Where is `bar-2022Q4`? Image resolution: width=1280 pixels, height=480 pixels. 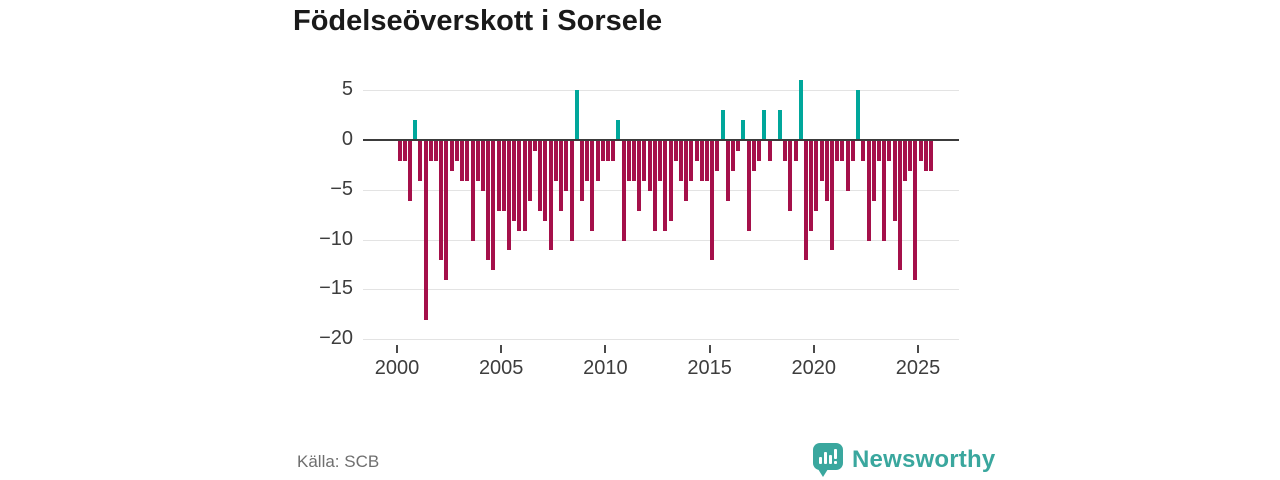 bar-2022Q4 is located at coordinates (873, 171).